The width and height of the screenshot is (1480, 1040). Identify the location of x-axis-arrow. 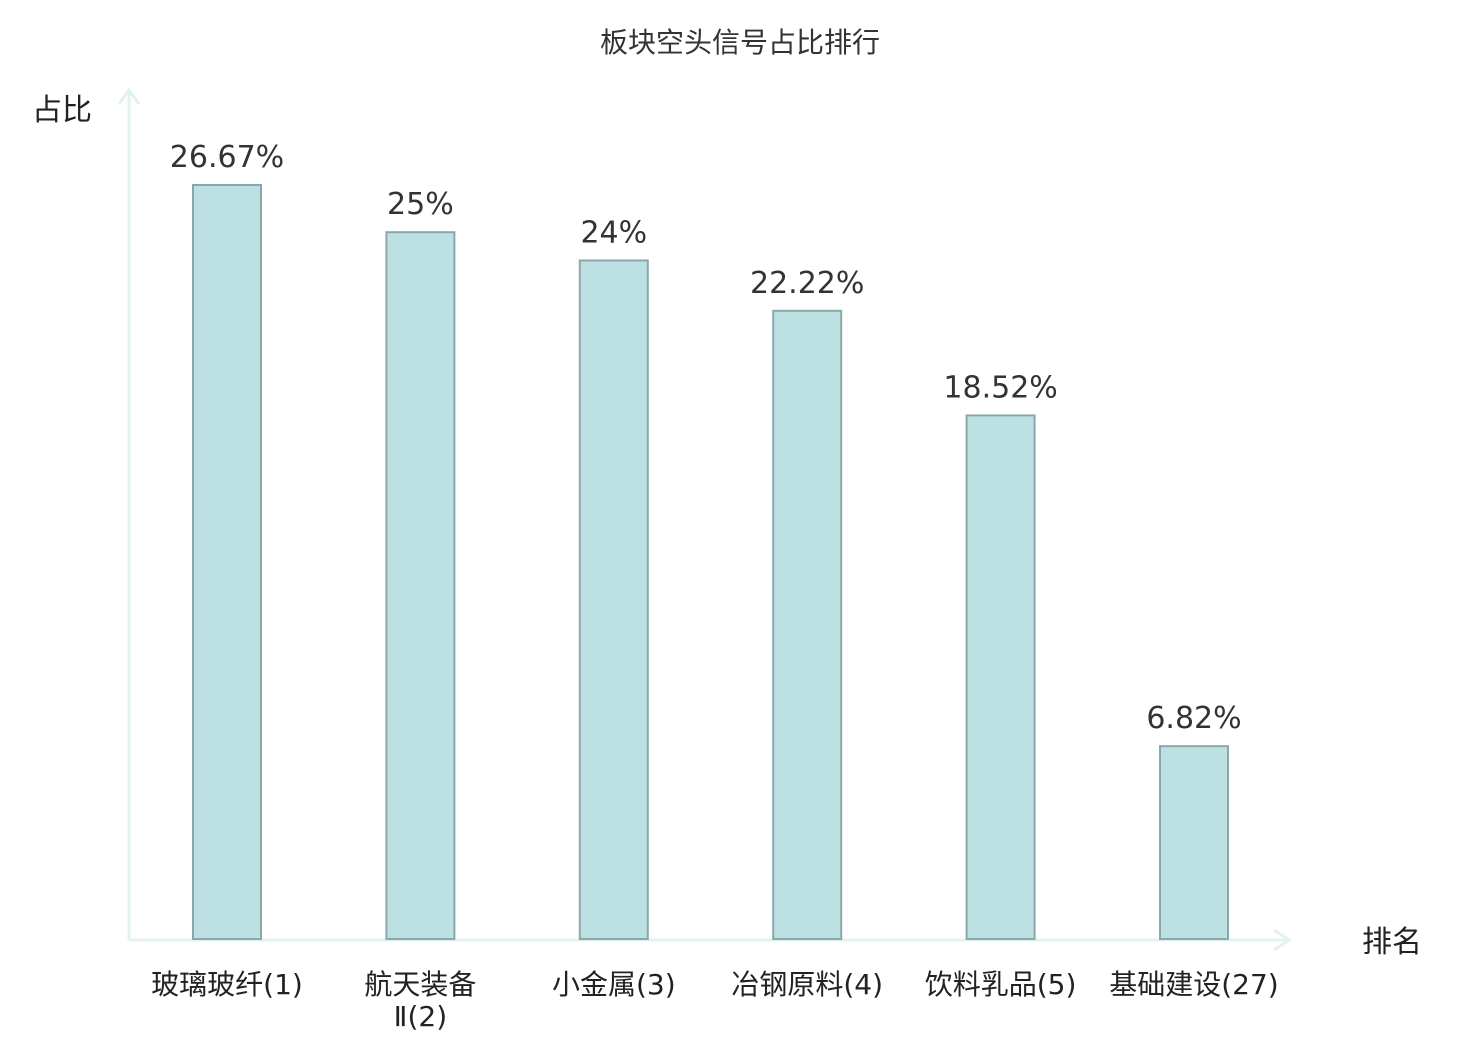
(1282, 940).